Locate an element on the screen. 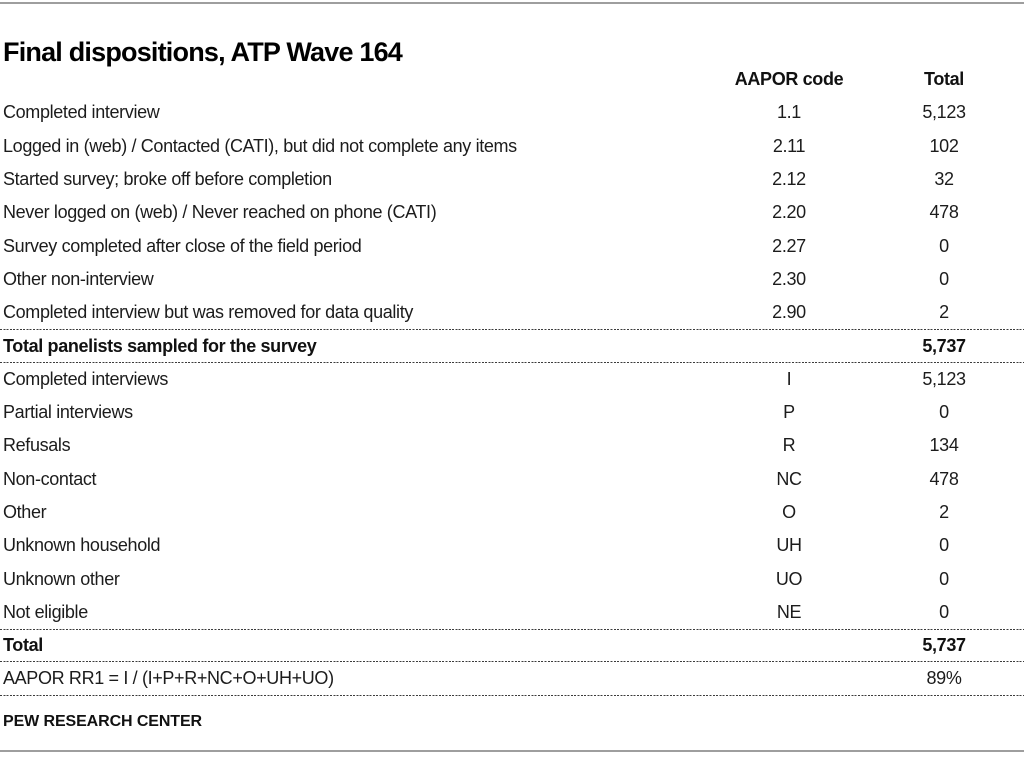  footer-brand: PEW RESEARCH CENTER is located at coordinates (103, 721).